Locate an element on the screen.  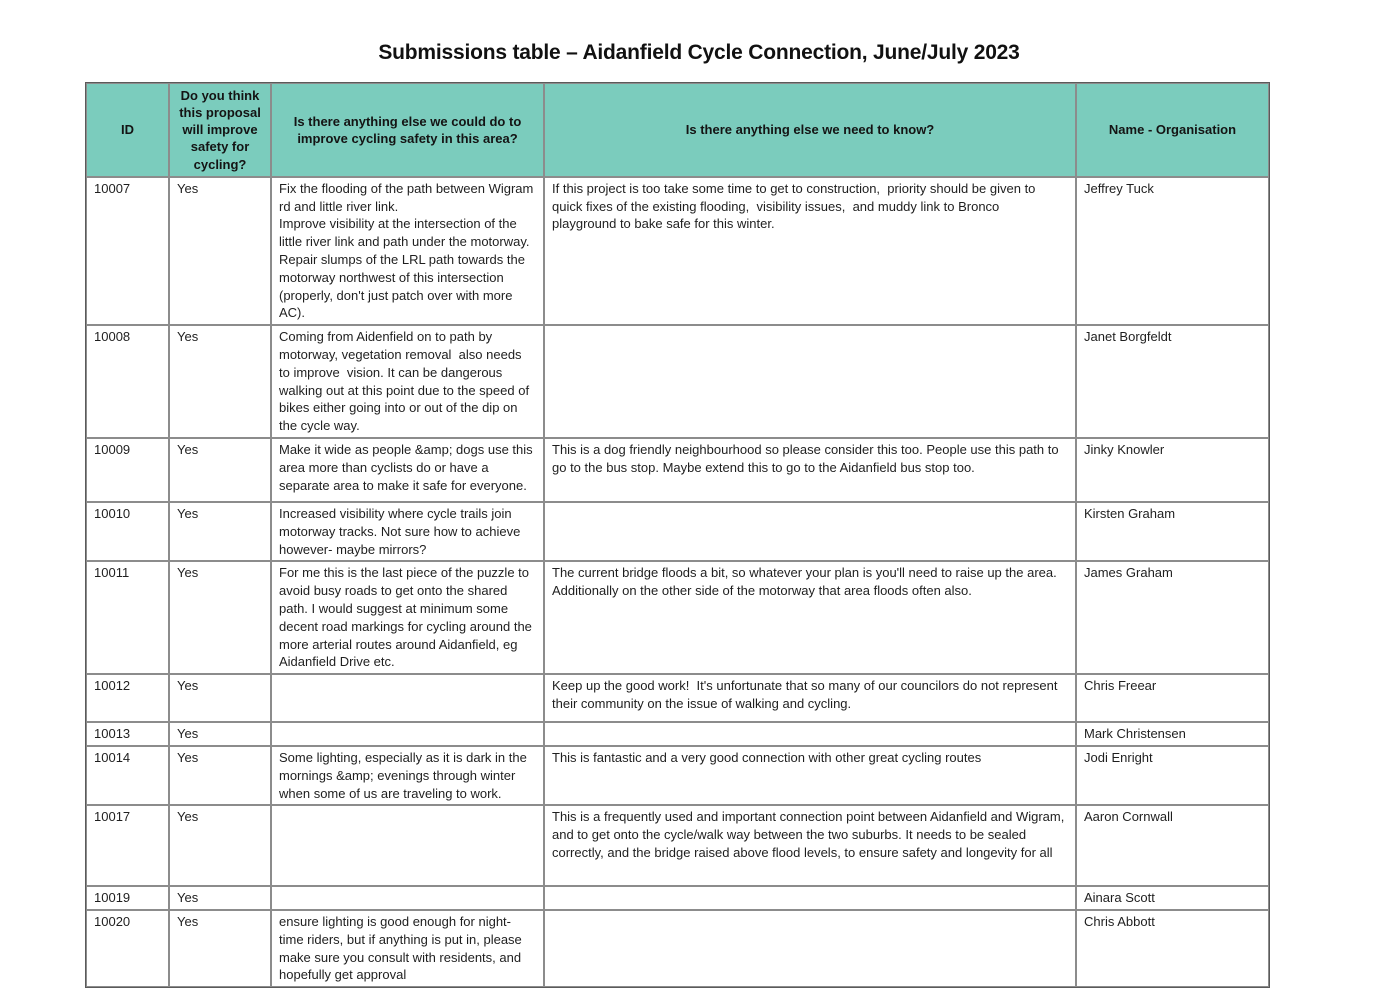
cell-name: Jinky Knowler is located at coordinates (1172, 469).